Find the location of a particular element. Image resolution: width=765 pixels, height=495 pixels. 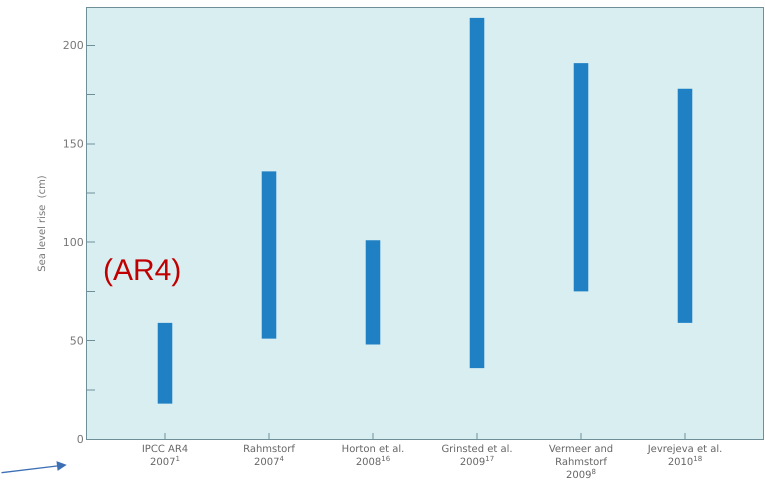

annotation: (AR4) is located at coordinates (142, 270).